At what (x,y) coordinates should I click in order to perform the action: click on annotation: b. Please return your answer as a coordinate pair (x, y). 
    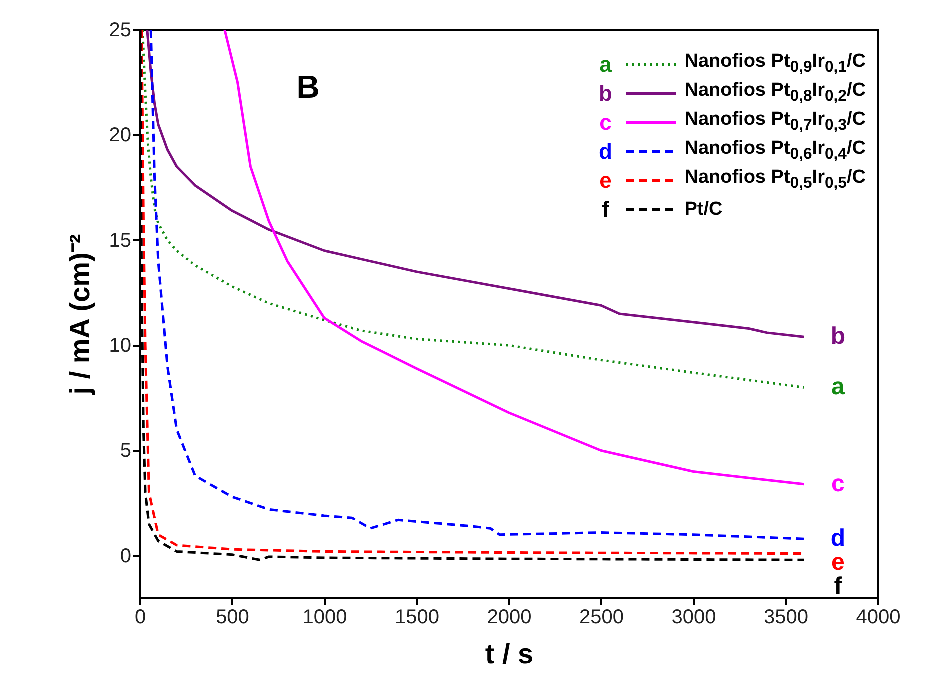
    Looking at the image, I should click on (838, 336).